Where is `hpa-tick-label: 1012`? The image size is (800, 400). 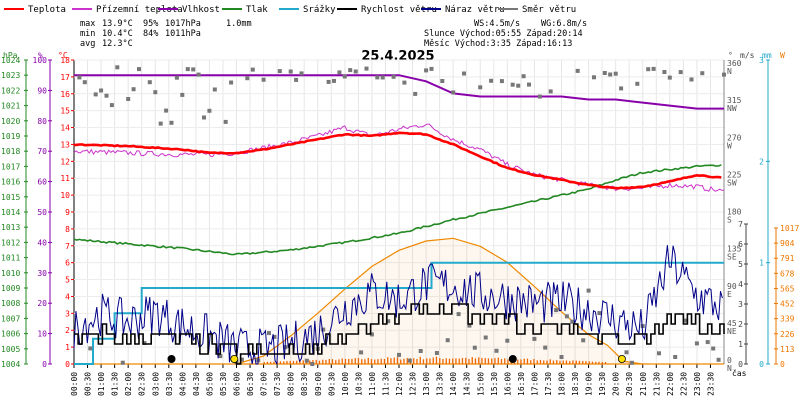 hpa-tick-label: 1012 is located at coordinates (10, 242).